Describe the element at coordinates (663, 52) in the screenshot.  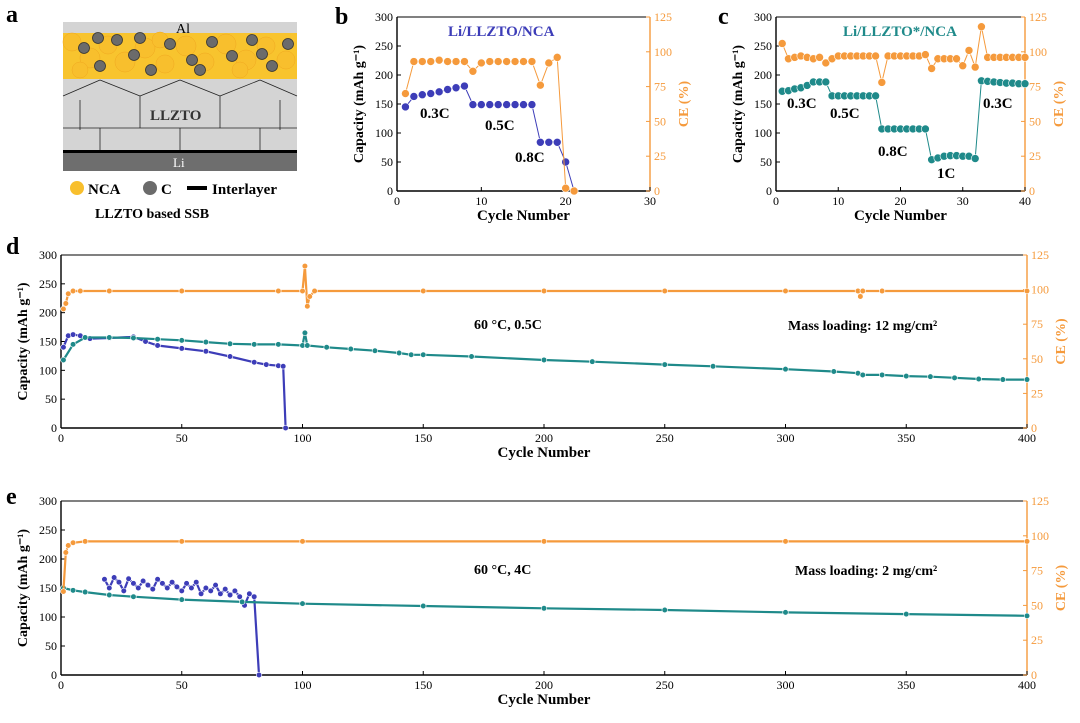
I see `y2-tick-label: 100` at that location.